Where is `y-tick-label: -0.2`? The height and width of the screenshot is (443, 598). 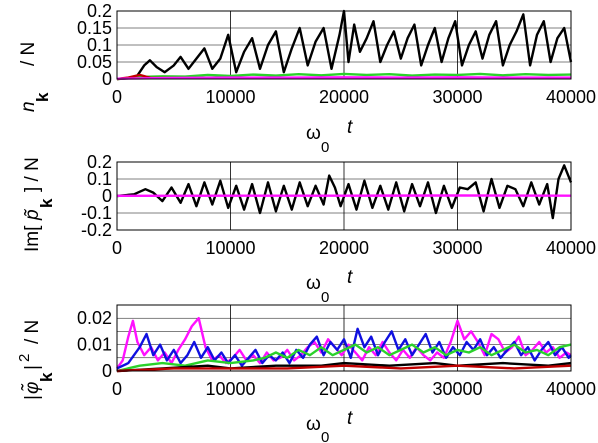
y-tick-label: -0.2 is located at coordinates (96, 230).